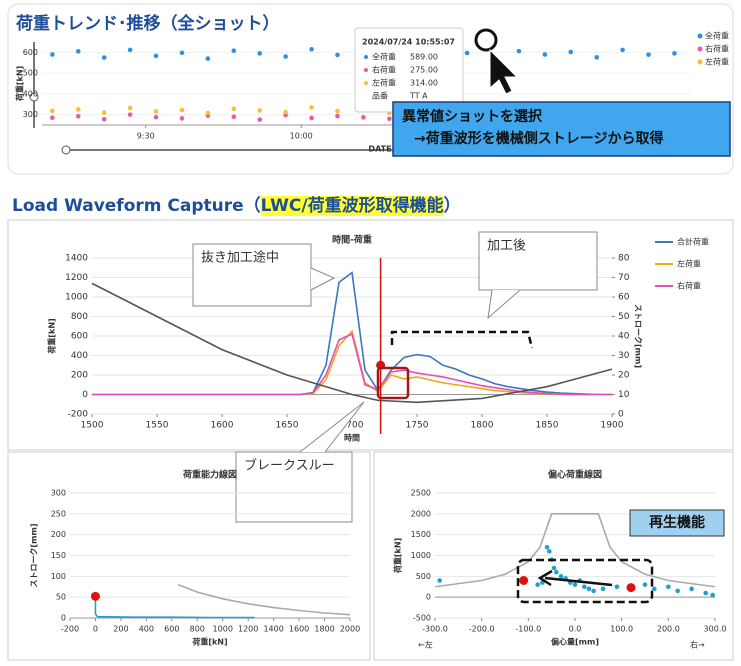  Describe the element at coordinates (462, 339) in the screenshot. I see `bracket` at that location.